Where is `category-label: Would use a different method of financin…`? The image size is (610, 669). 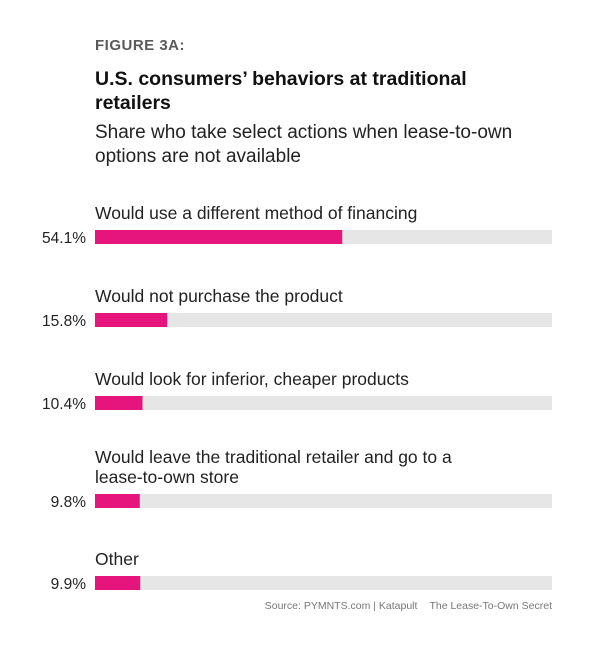
category-label: Would use a different method of financin… is located at coordinates (256, 213).